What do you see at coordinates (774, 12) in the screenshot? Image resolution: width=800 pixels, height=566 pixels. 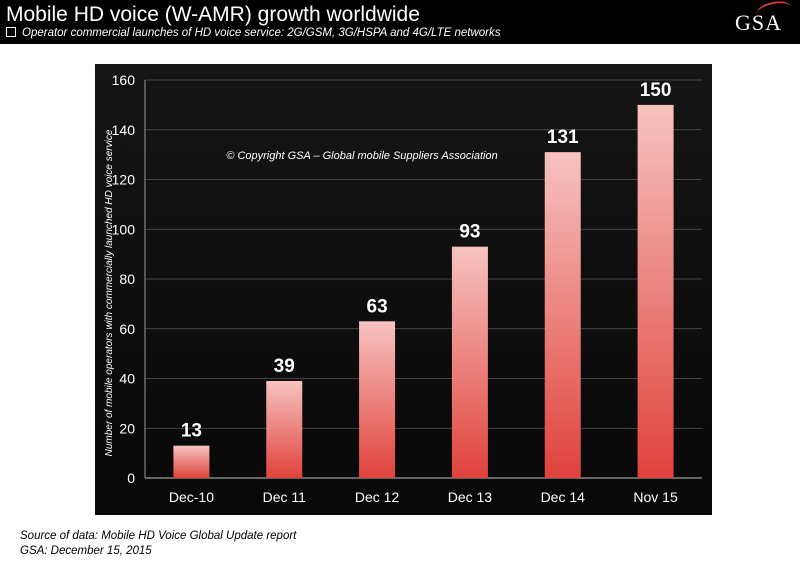 I see `logo-swoosh-icon` at bounding box center [774, 12].